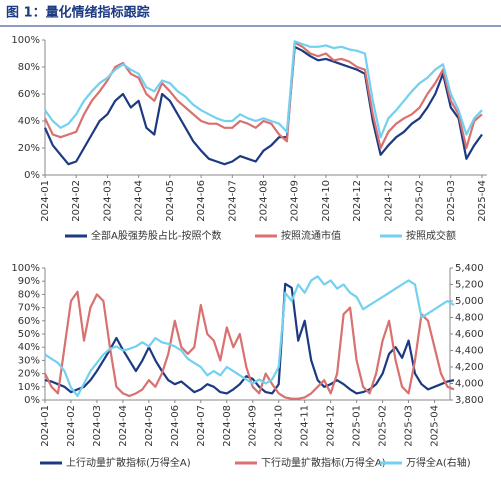 This screenshot has width=501, height=484. I want to click on x-tick-label: 2025-01, so click(357, 426).